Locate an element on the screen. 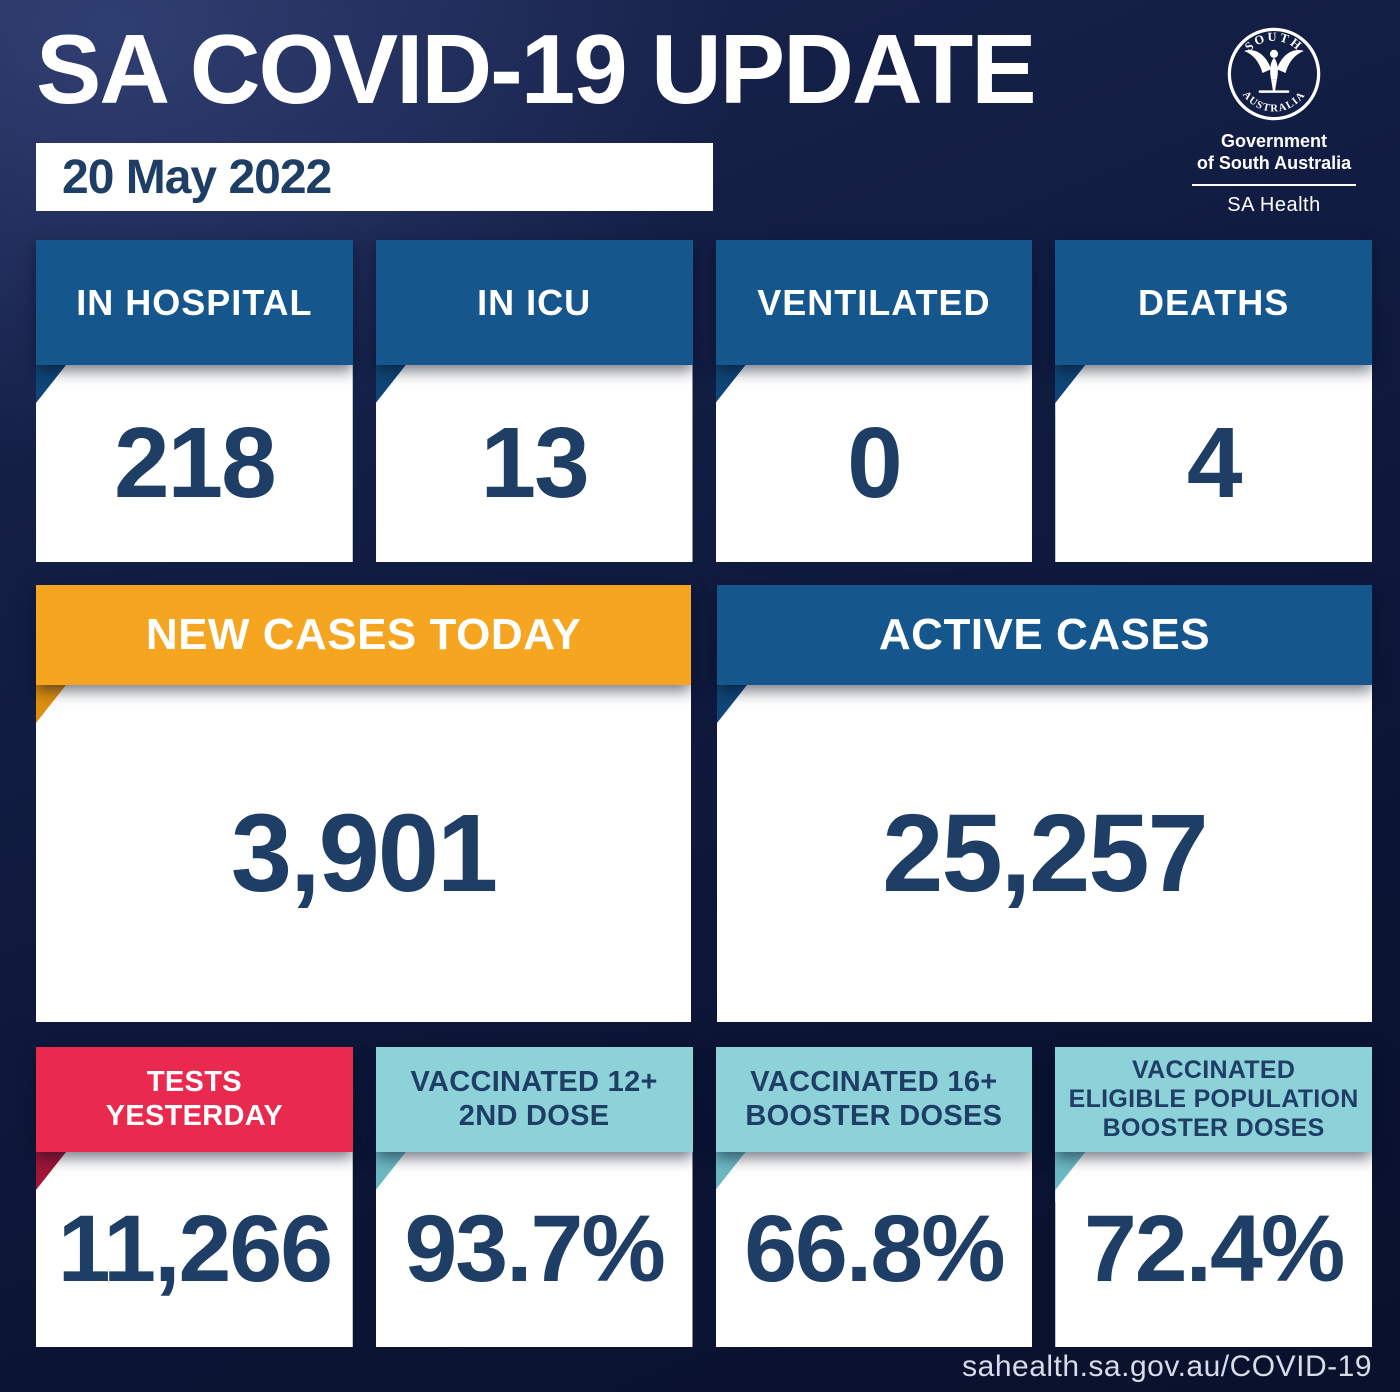  card-body: 3,901 is located at coordinates (363, 853).